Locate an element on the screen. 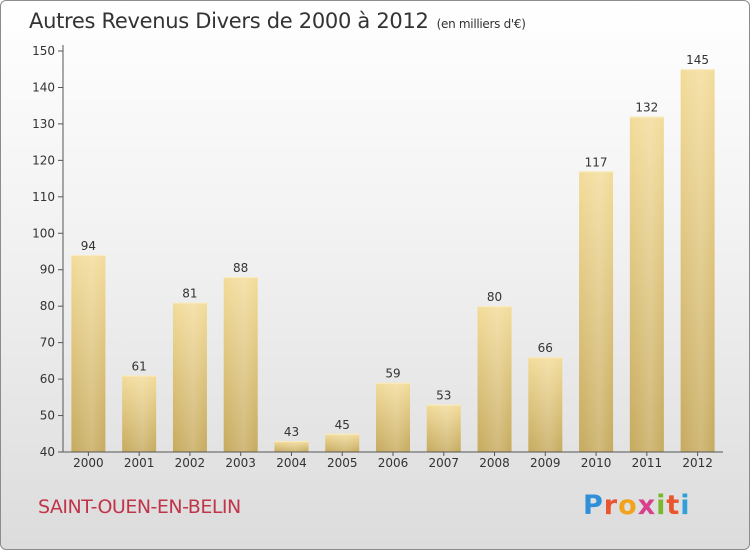 Image resolution: width=750 pixels, height=550 pixels. logo-letter: x is located at coordinates (647, 505).